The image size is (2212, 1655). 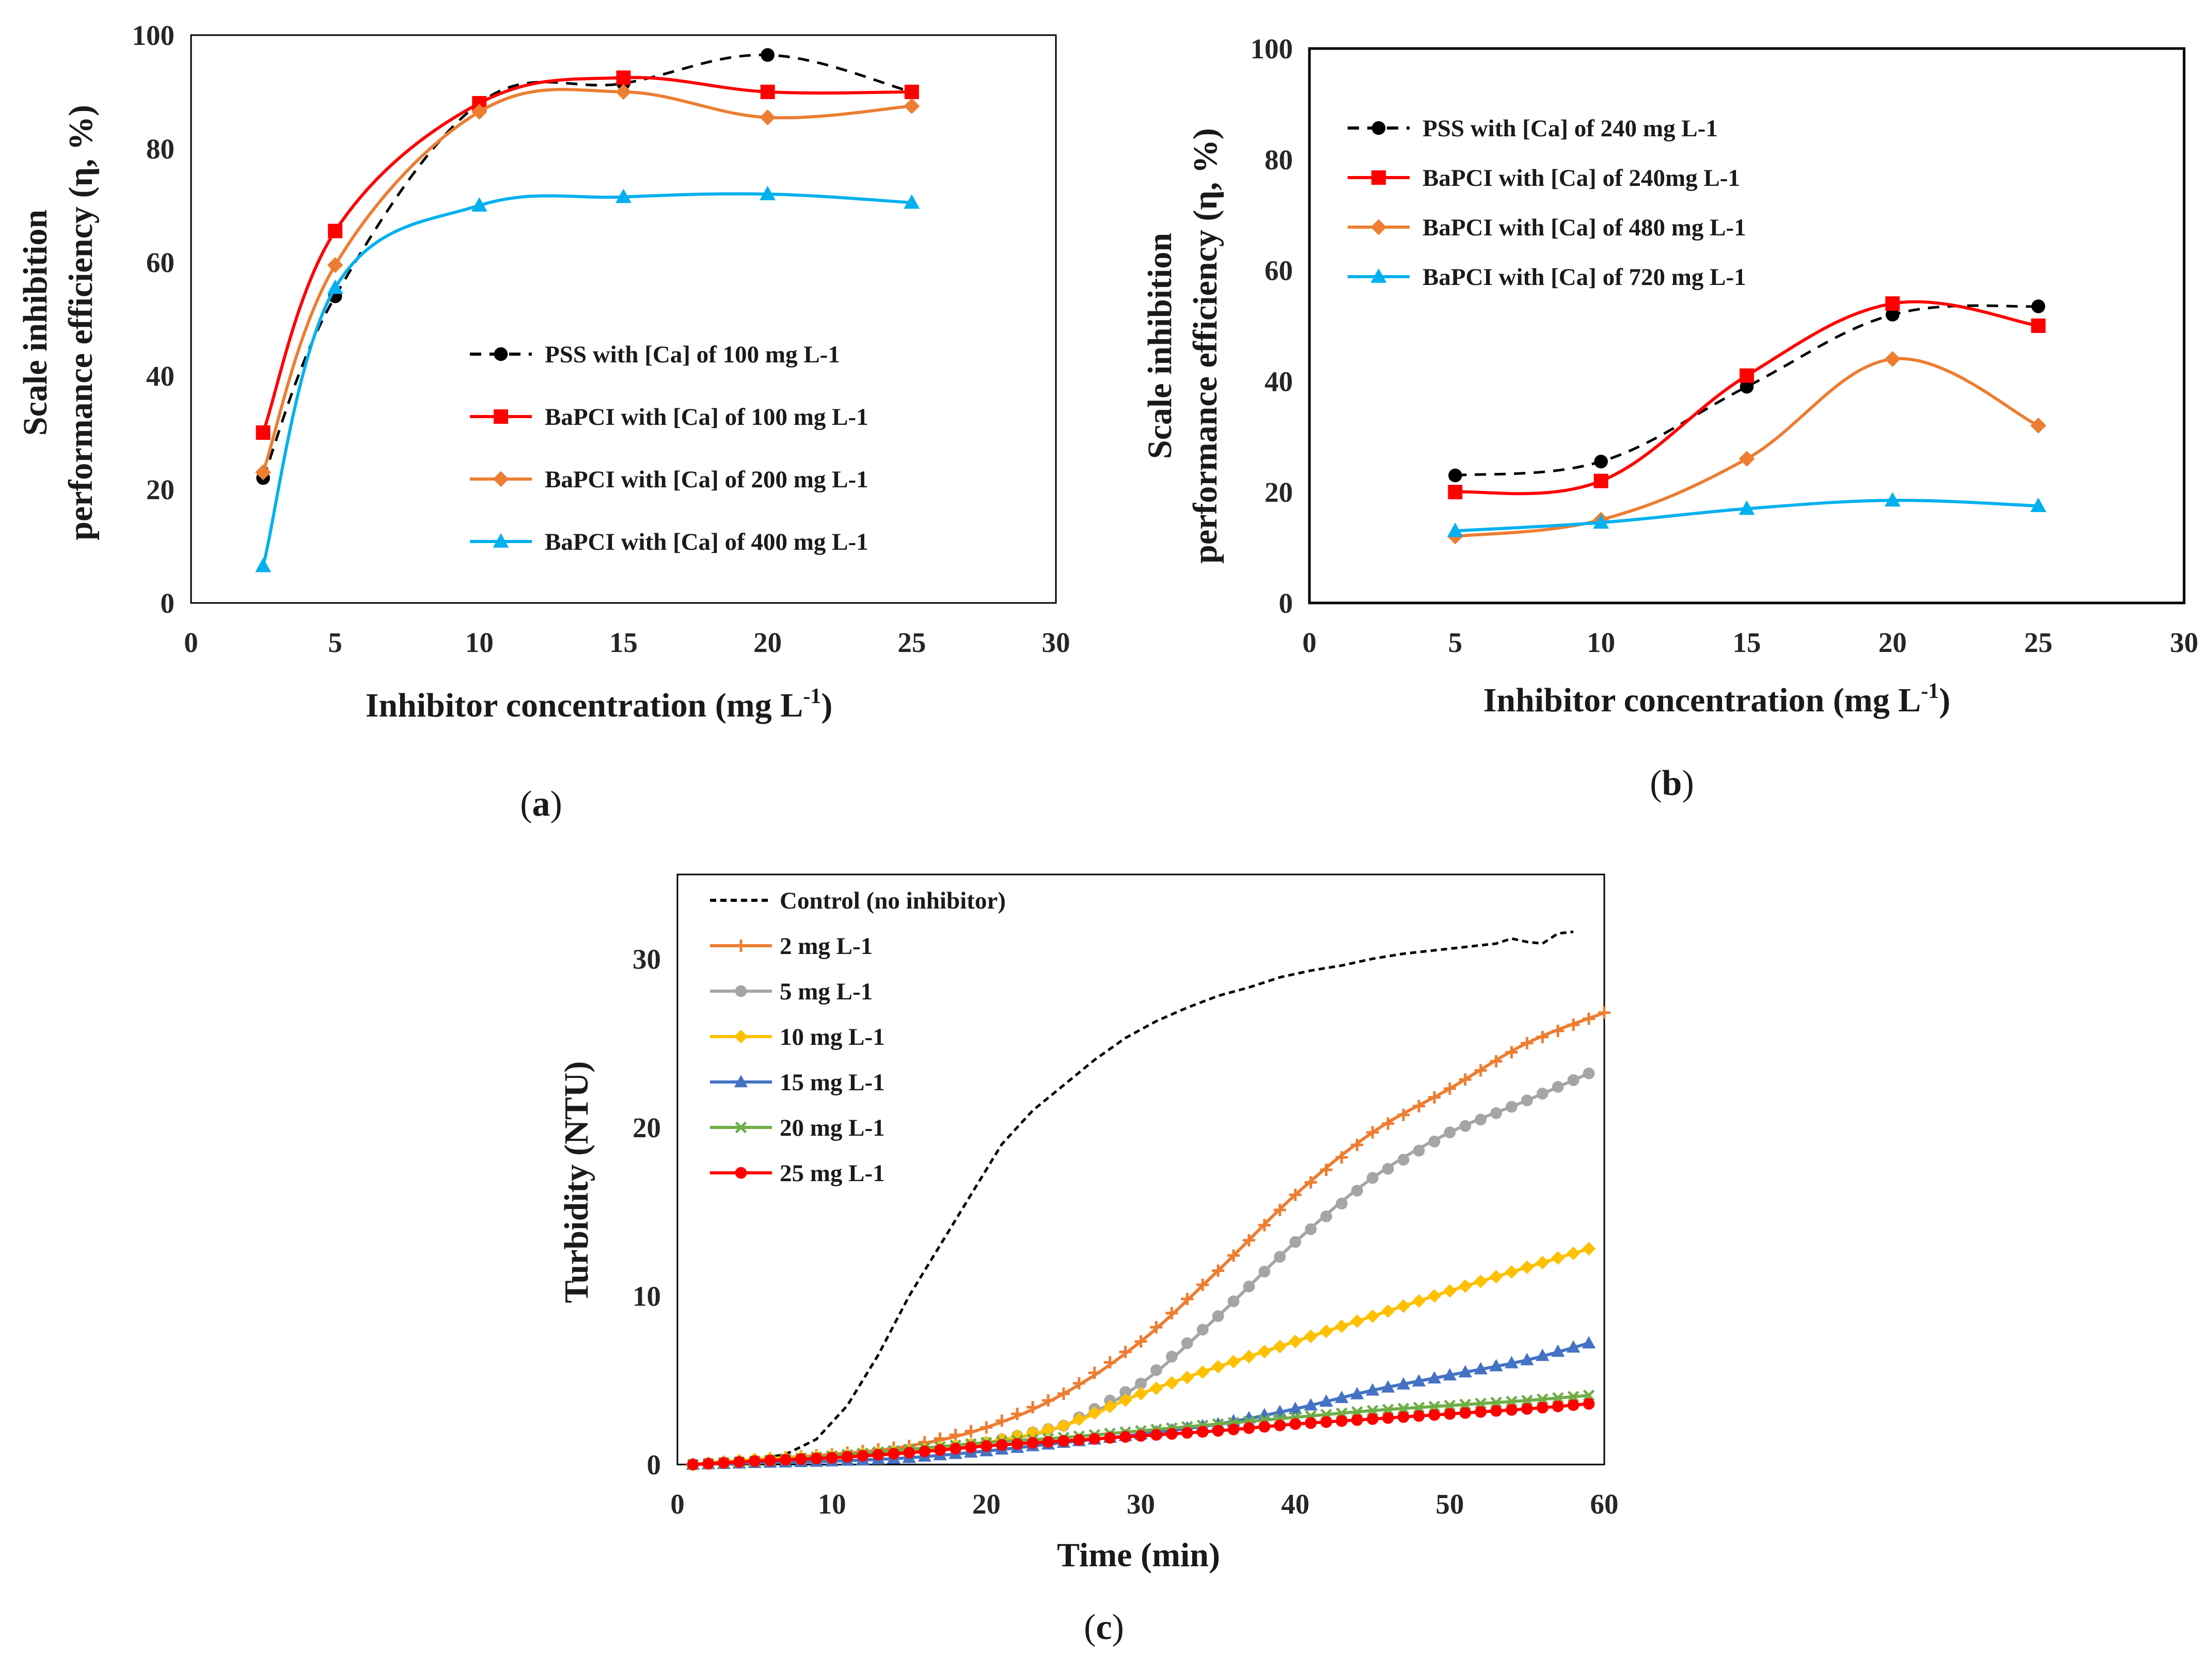 I want to click on legend-label: 2 mg L-1, so click(x=827, y=946).